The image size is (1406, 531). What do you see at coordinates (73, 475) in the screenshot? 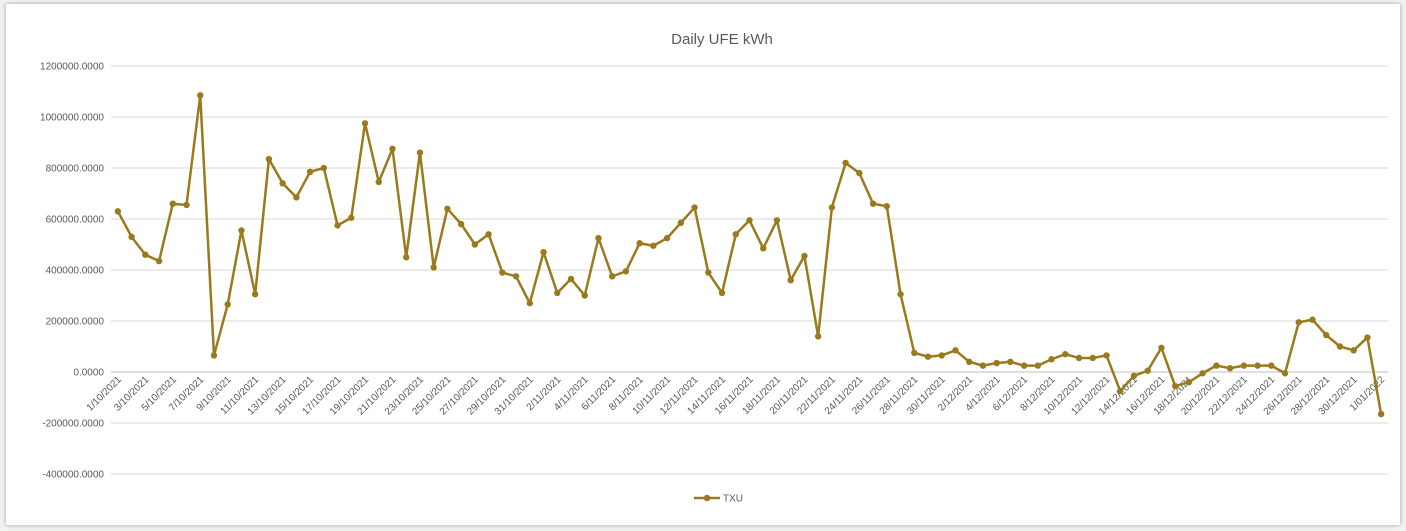
I see `y-tick-label: -400000.0000` at bounding box center [73, 475].